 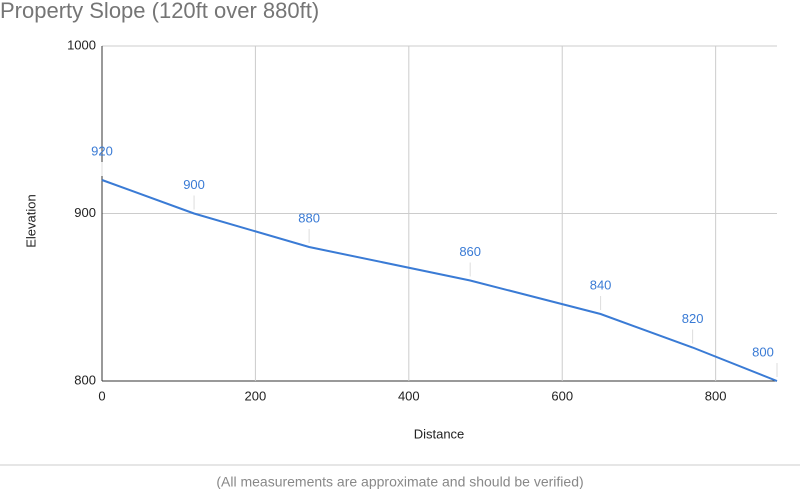 What do you see at coordinates (470, 251) in the screenshot?
I see `data-label: 860` at bounding box center [470, 251].